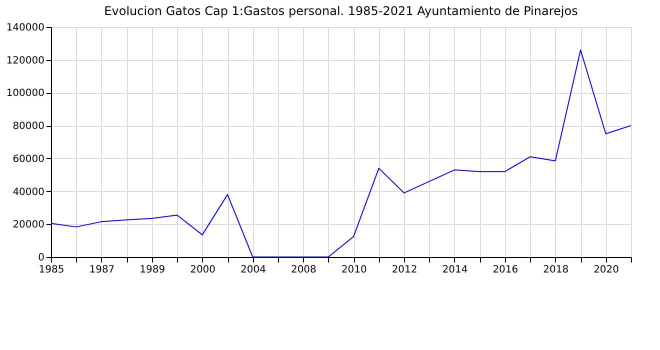  I want to click on x-tick-label: 1985, so click(51, 270).